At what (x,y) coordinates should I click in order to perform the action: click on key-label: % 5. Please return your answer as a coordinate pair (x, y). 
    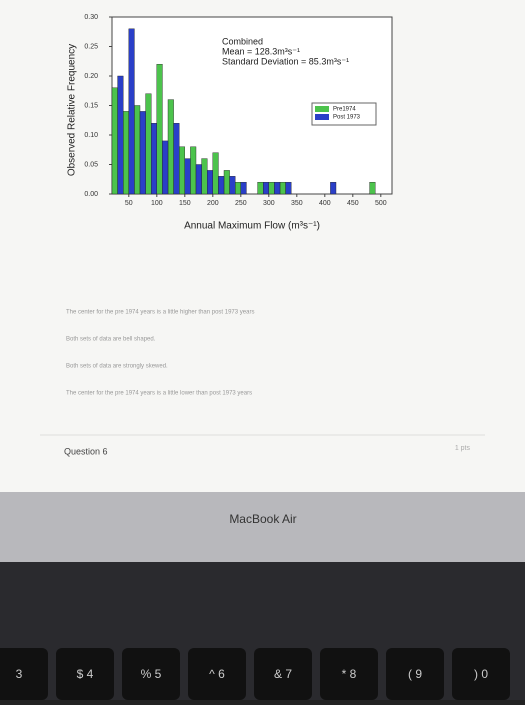
    Looking at the image, I should click on (151, 674).